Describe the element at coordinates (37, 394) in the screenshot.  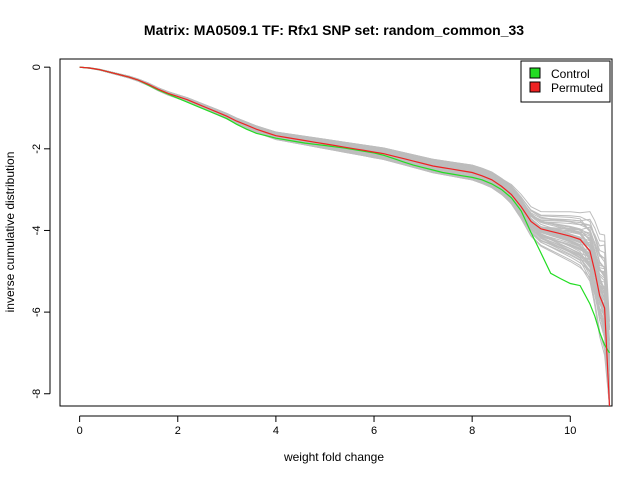
I see `y-tick-label: -8` at that location.